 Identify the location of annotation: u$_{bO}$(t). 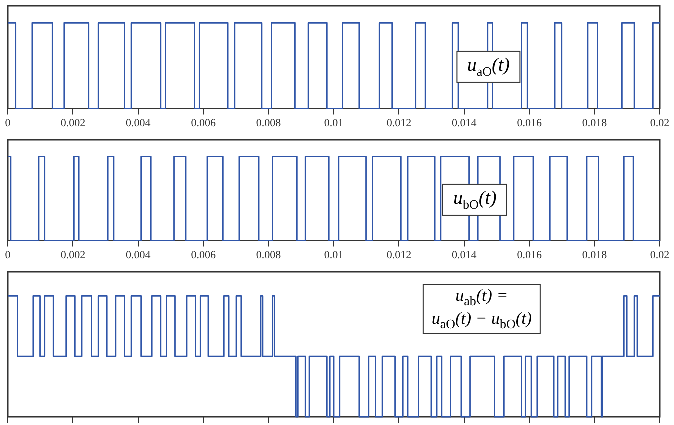
(475, 200).